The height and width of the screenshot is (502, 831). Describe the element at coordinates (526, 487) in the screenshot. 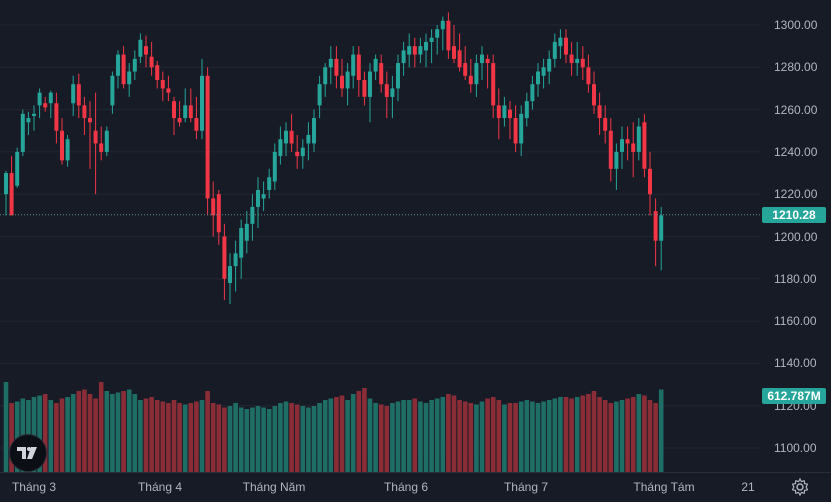

I see `time-tick-label: Tháng 7` at that location.